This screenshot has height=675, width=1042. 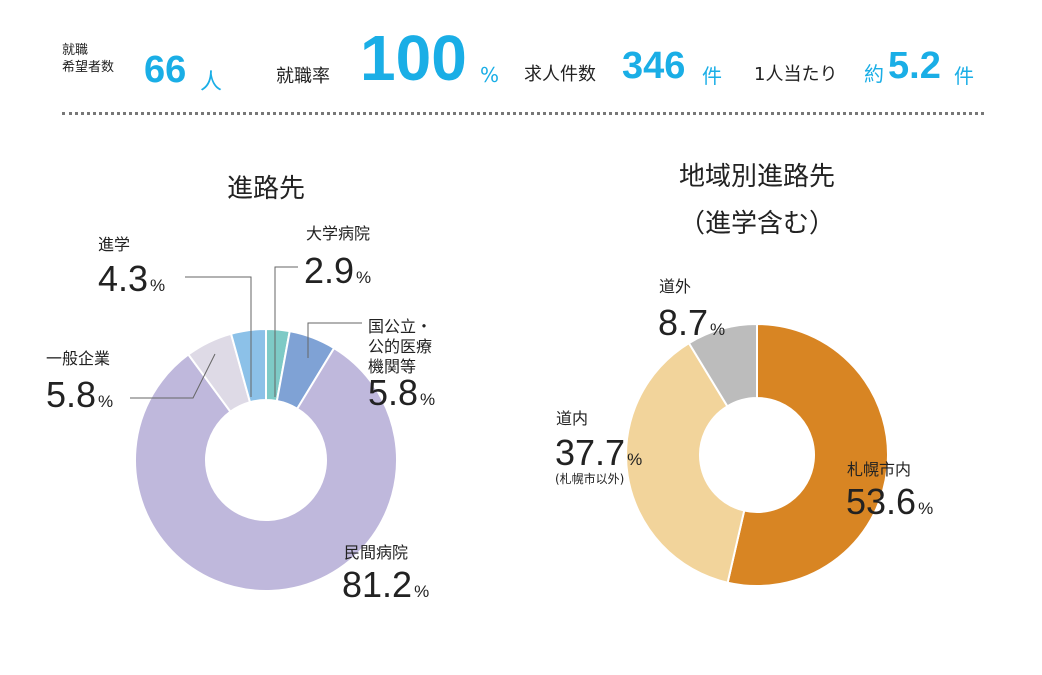 What do you see at coordinates (158, 285) in the screenshot?
I see `value-further-study-unit: %` at bounding box center [158, 285].